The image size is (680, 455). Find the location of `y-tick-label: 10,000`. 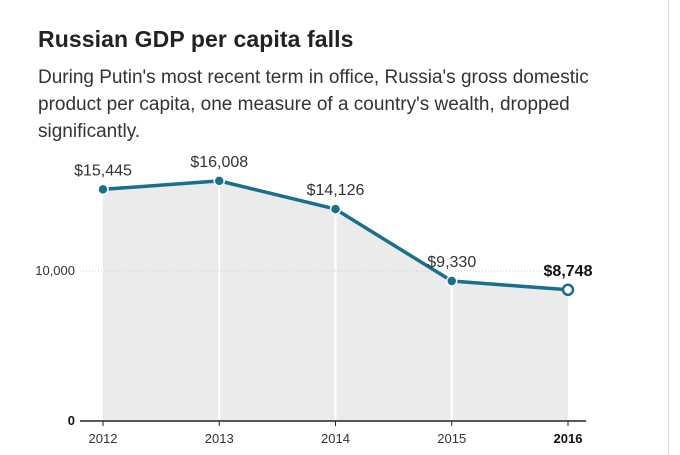

y-tick-label: 10,000 is located at coordinates (55, 270).